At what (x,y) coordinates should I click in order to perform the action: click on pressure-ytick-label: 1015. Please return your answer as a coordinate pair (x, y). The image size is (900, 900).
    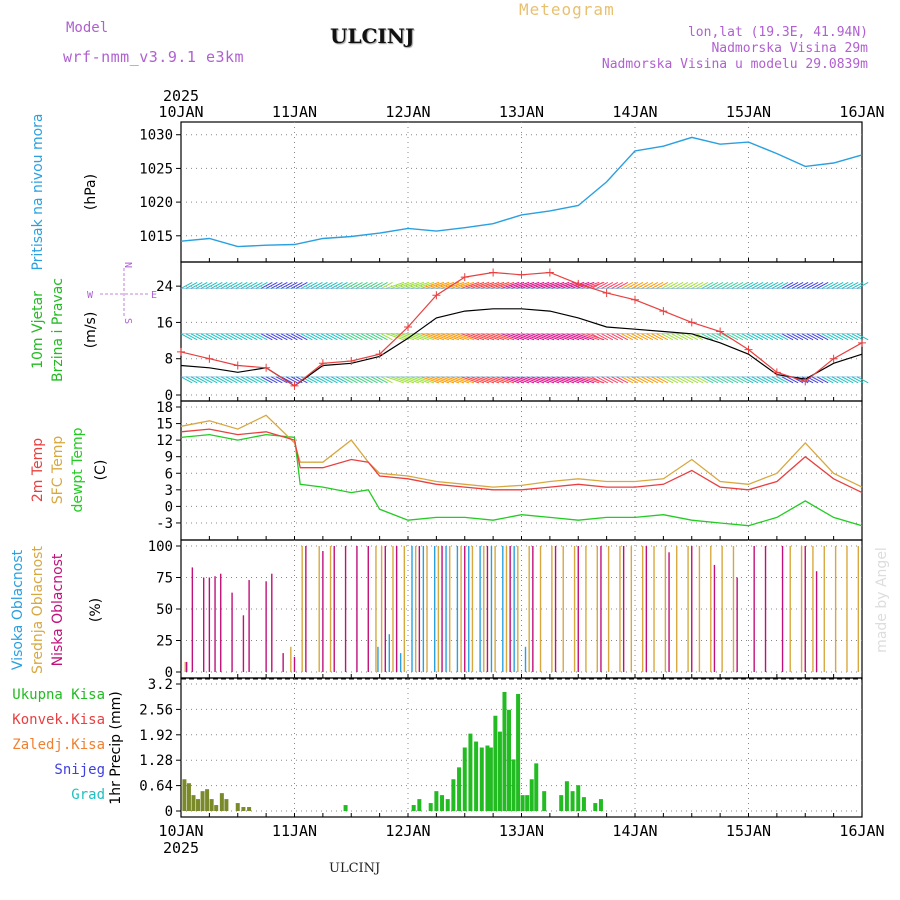
    Looking at the image, I should click on (156, 237).